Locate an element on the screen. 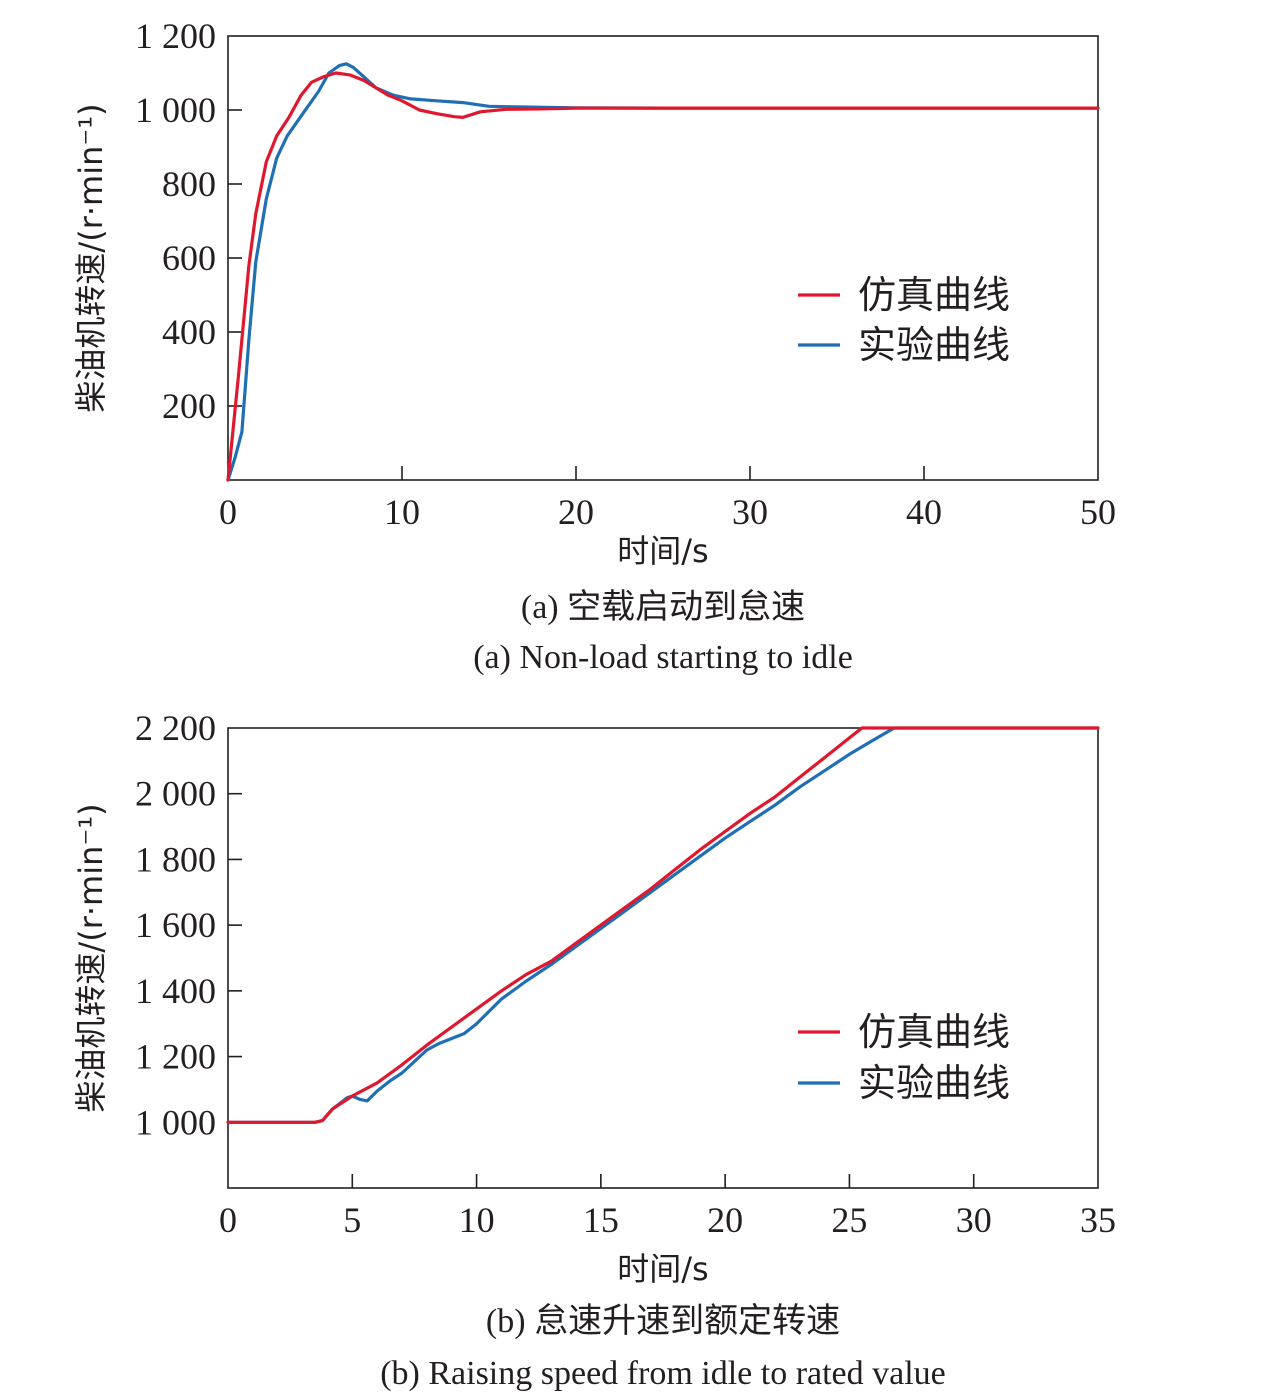 The width and height of the screenshot is (1276, 1400). x-tick-label: 35 is located at coordinates (1098, 1220).